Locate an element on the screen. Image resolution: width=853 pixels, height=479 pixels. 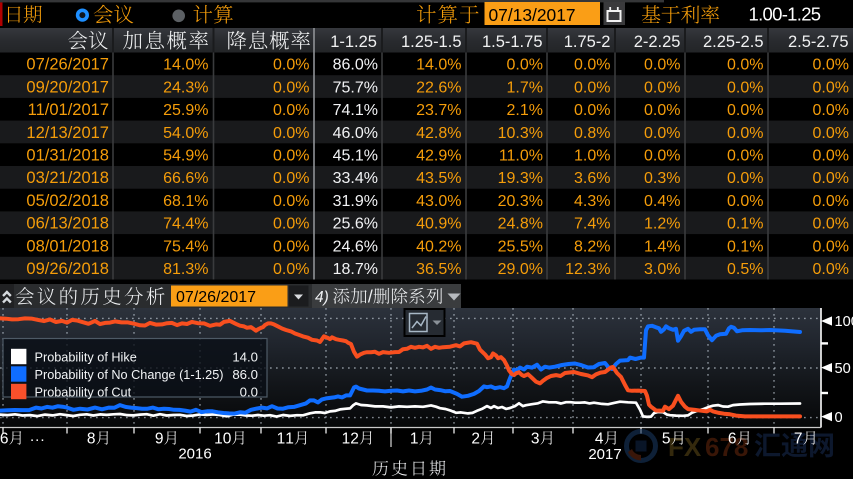
svg-text: 2 is located at coordinates (475, 439).